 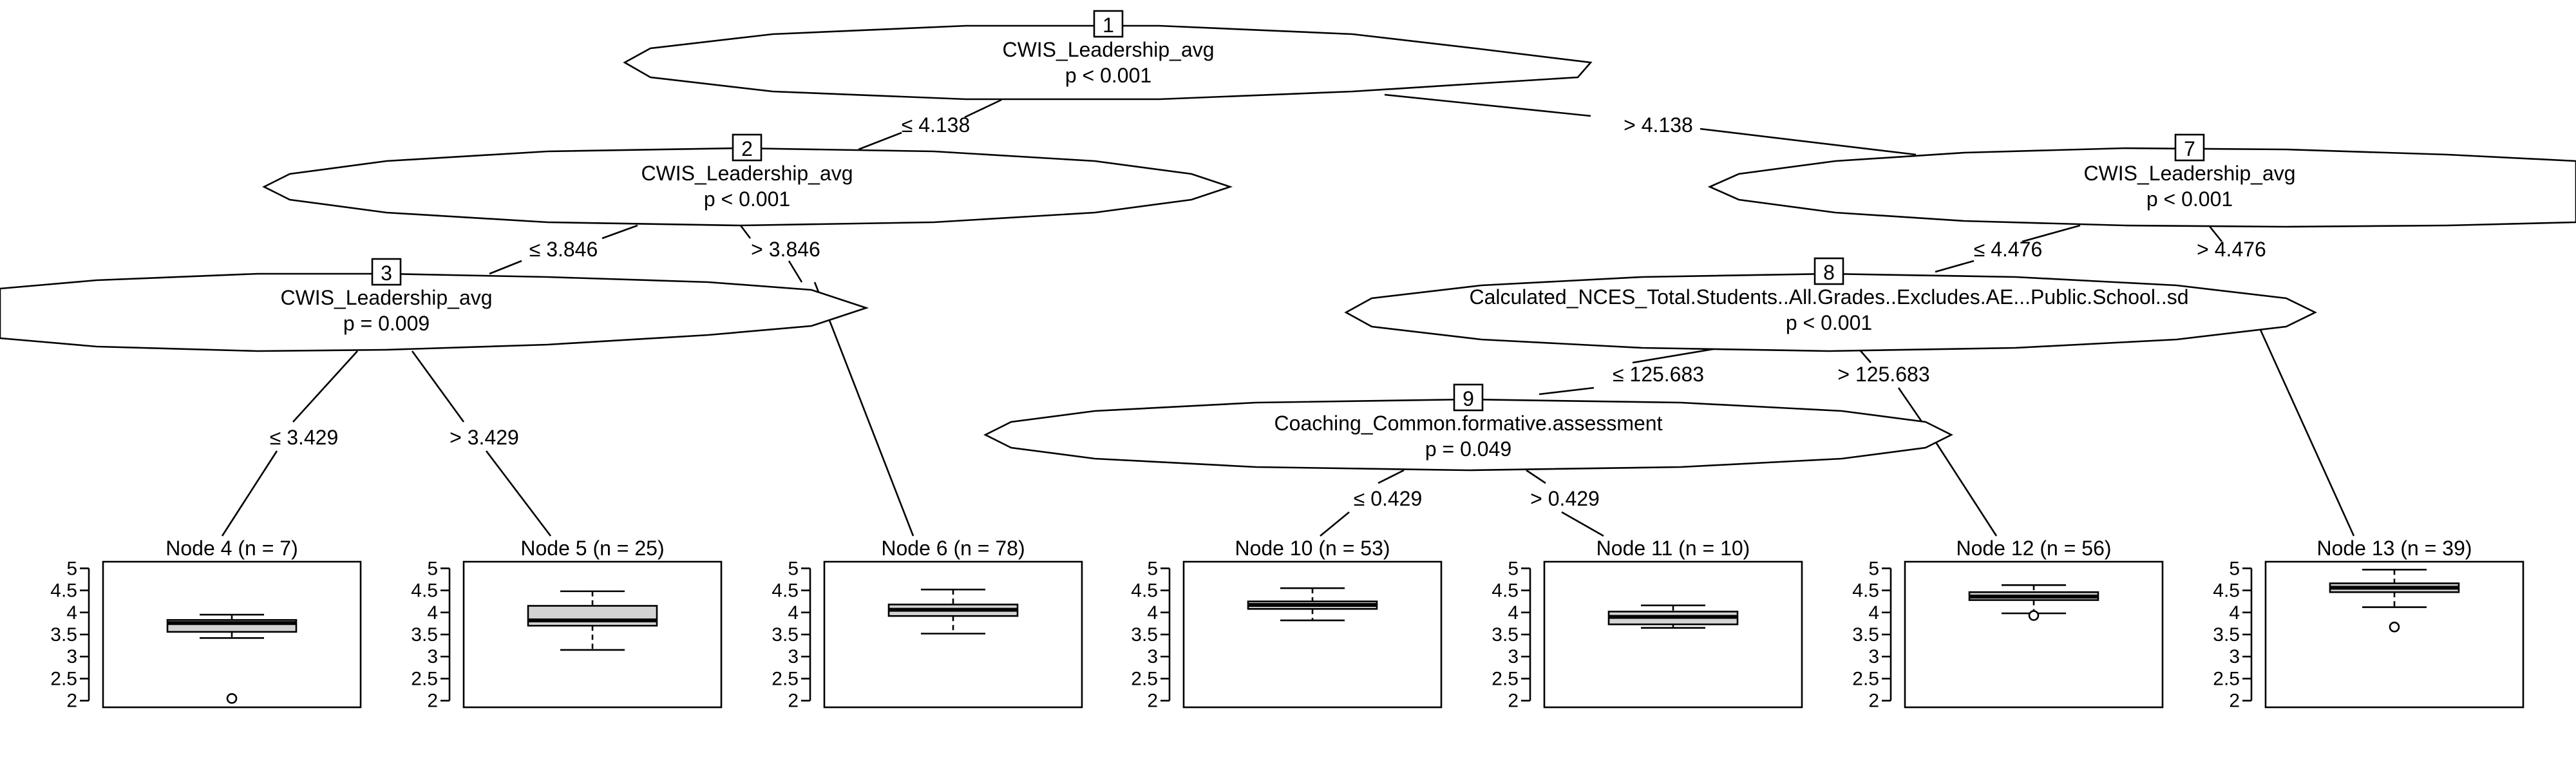 What do you see at coordinates (2307, 433) in the screenshot?
I see `edge-7-13-leaf` at bounding box center [2307, 433].